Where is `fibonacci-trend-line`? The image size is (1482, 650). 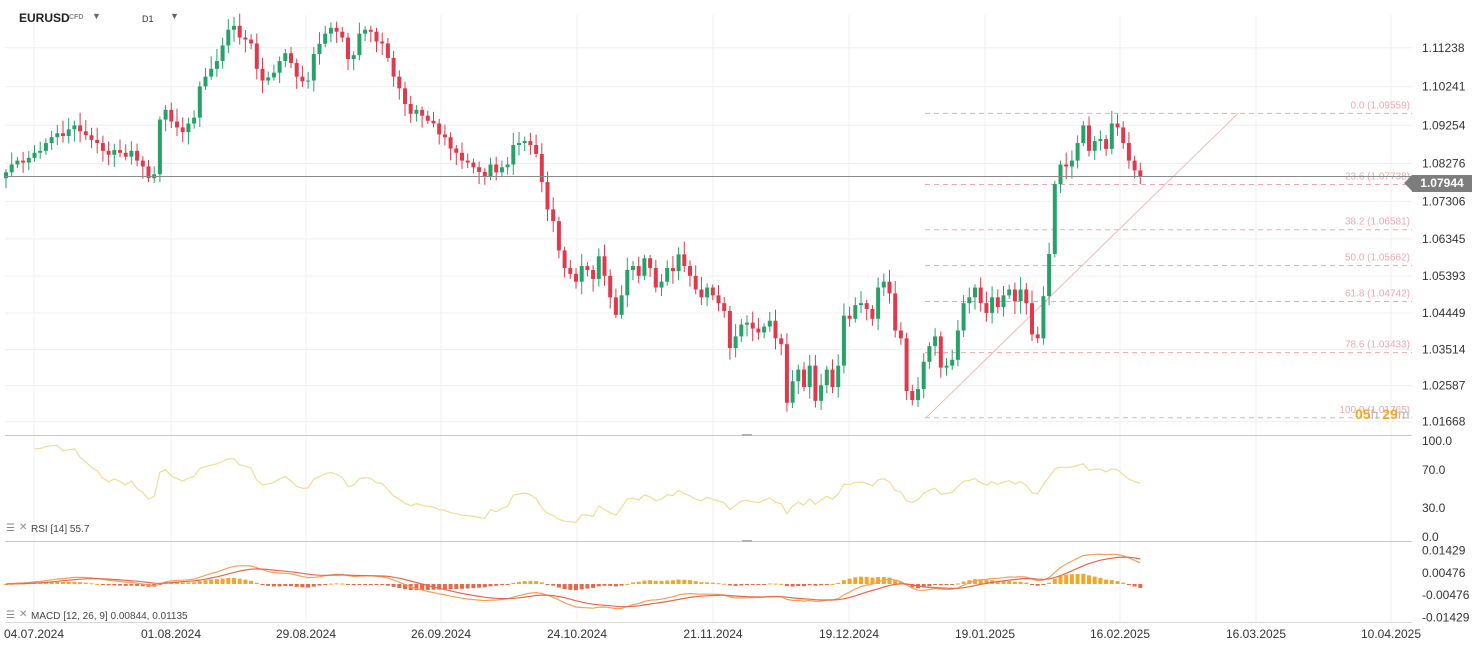 fibonacci-trend-line is located at coordinates (1082, 266).